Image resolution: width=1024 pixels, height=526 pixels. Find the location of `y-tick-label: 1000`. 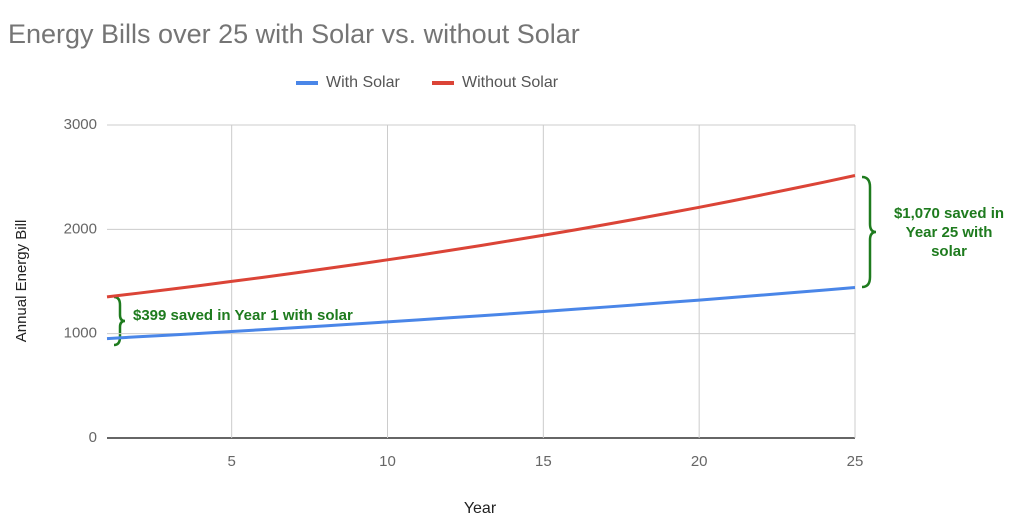

y-tick-label: 1000 is located at coordinates (80, 333).